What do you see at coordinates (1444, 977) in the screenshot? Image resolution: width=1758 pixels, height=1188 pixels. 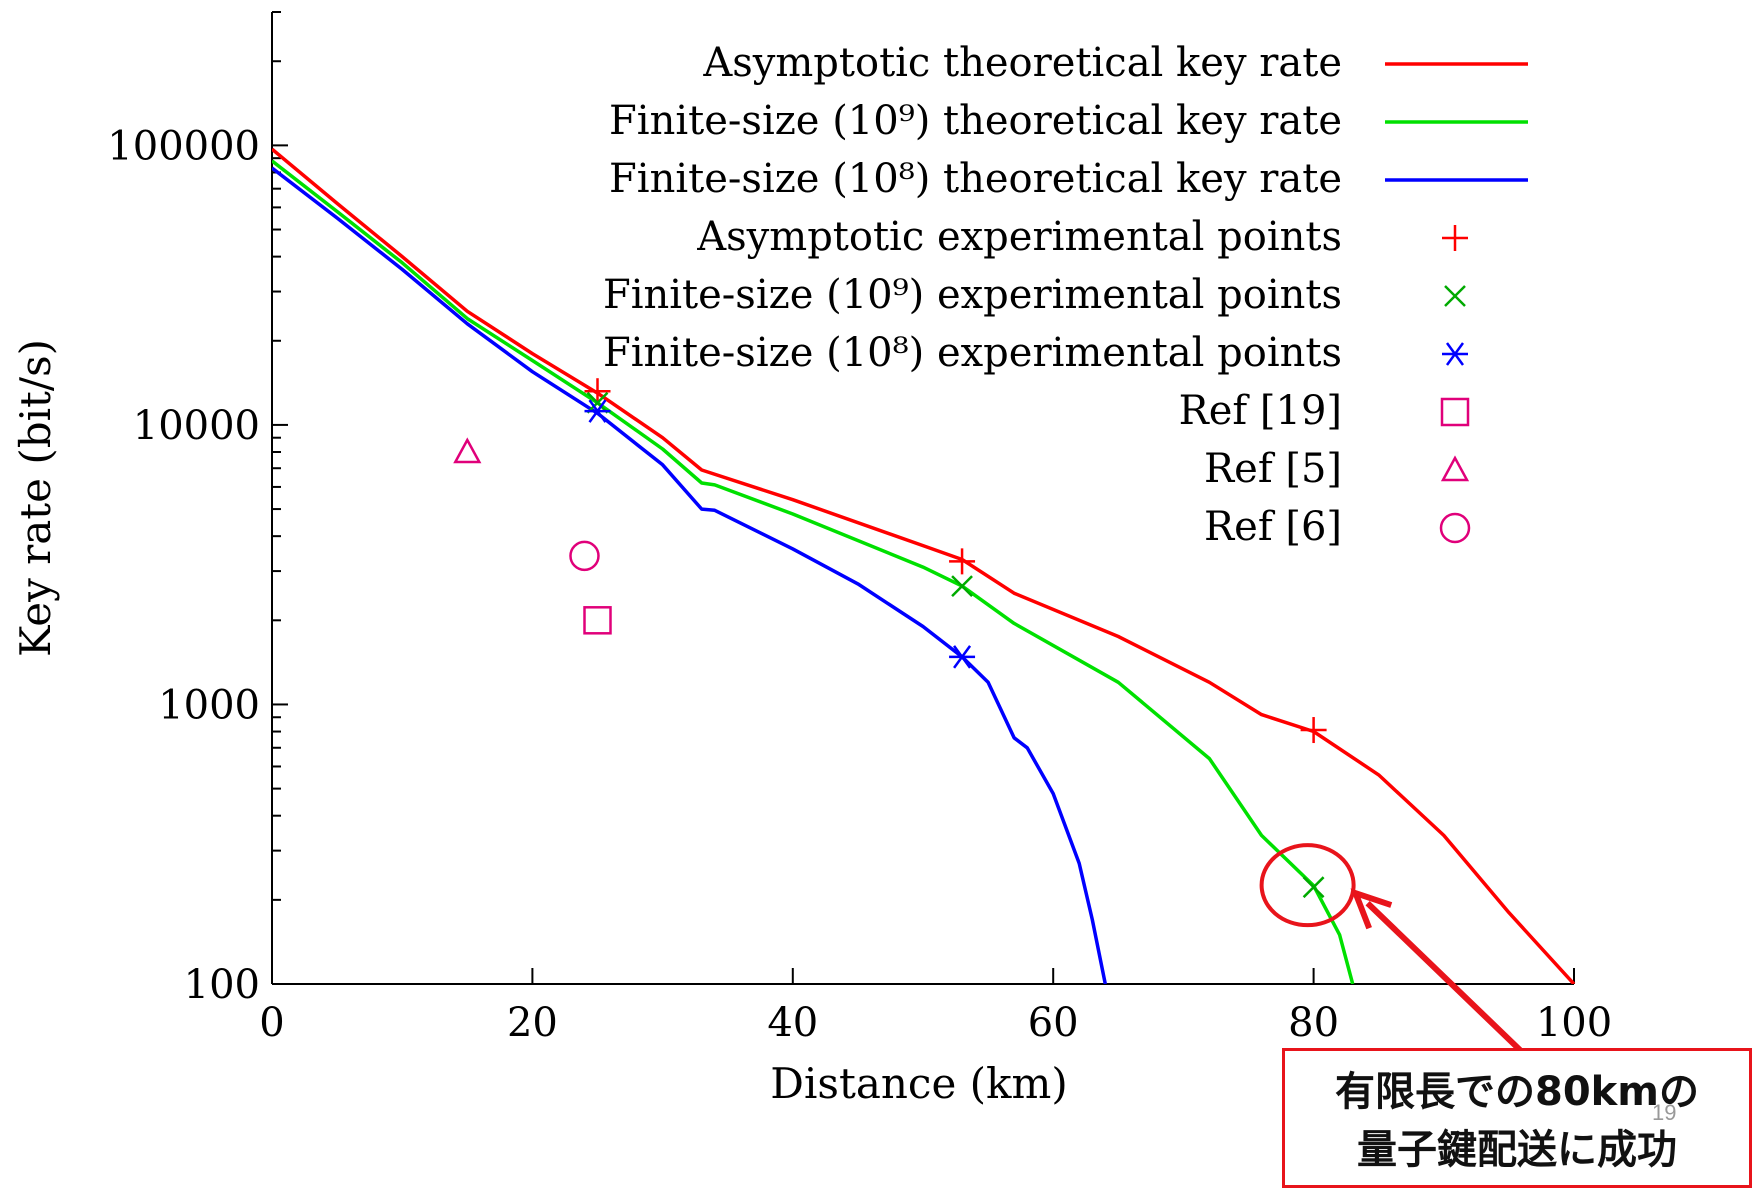 I see `annotation-arrow-shaft` at bounding box center [1444, 977].